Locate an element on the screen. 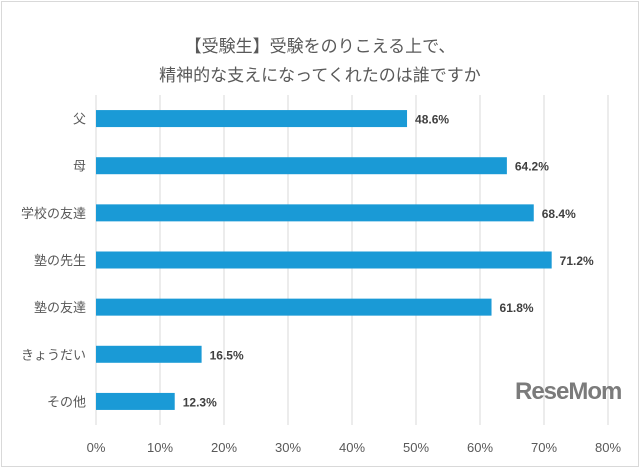  x-tick-label: 20% is located at coordinates (224, 447).